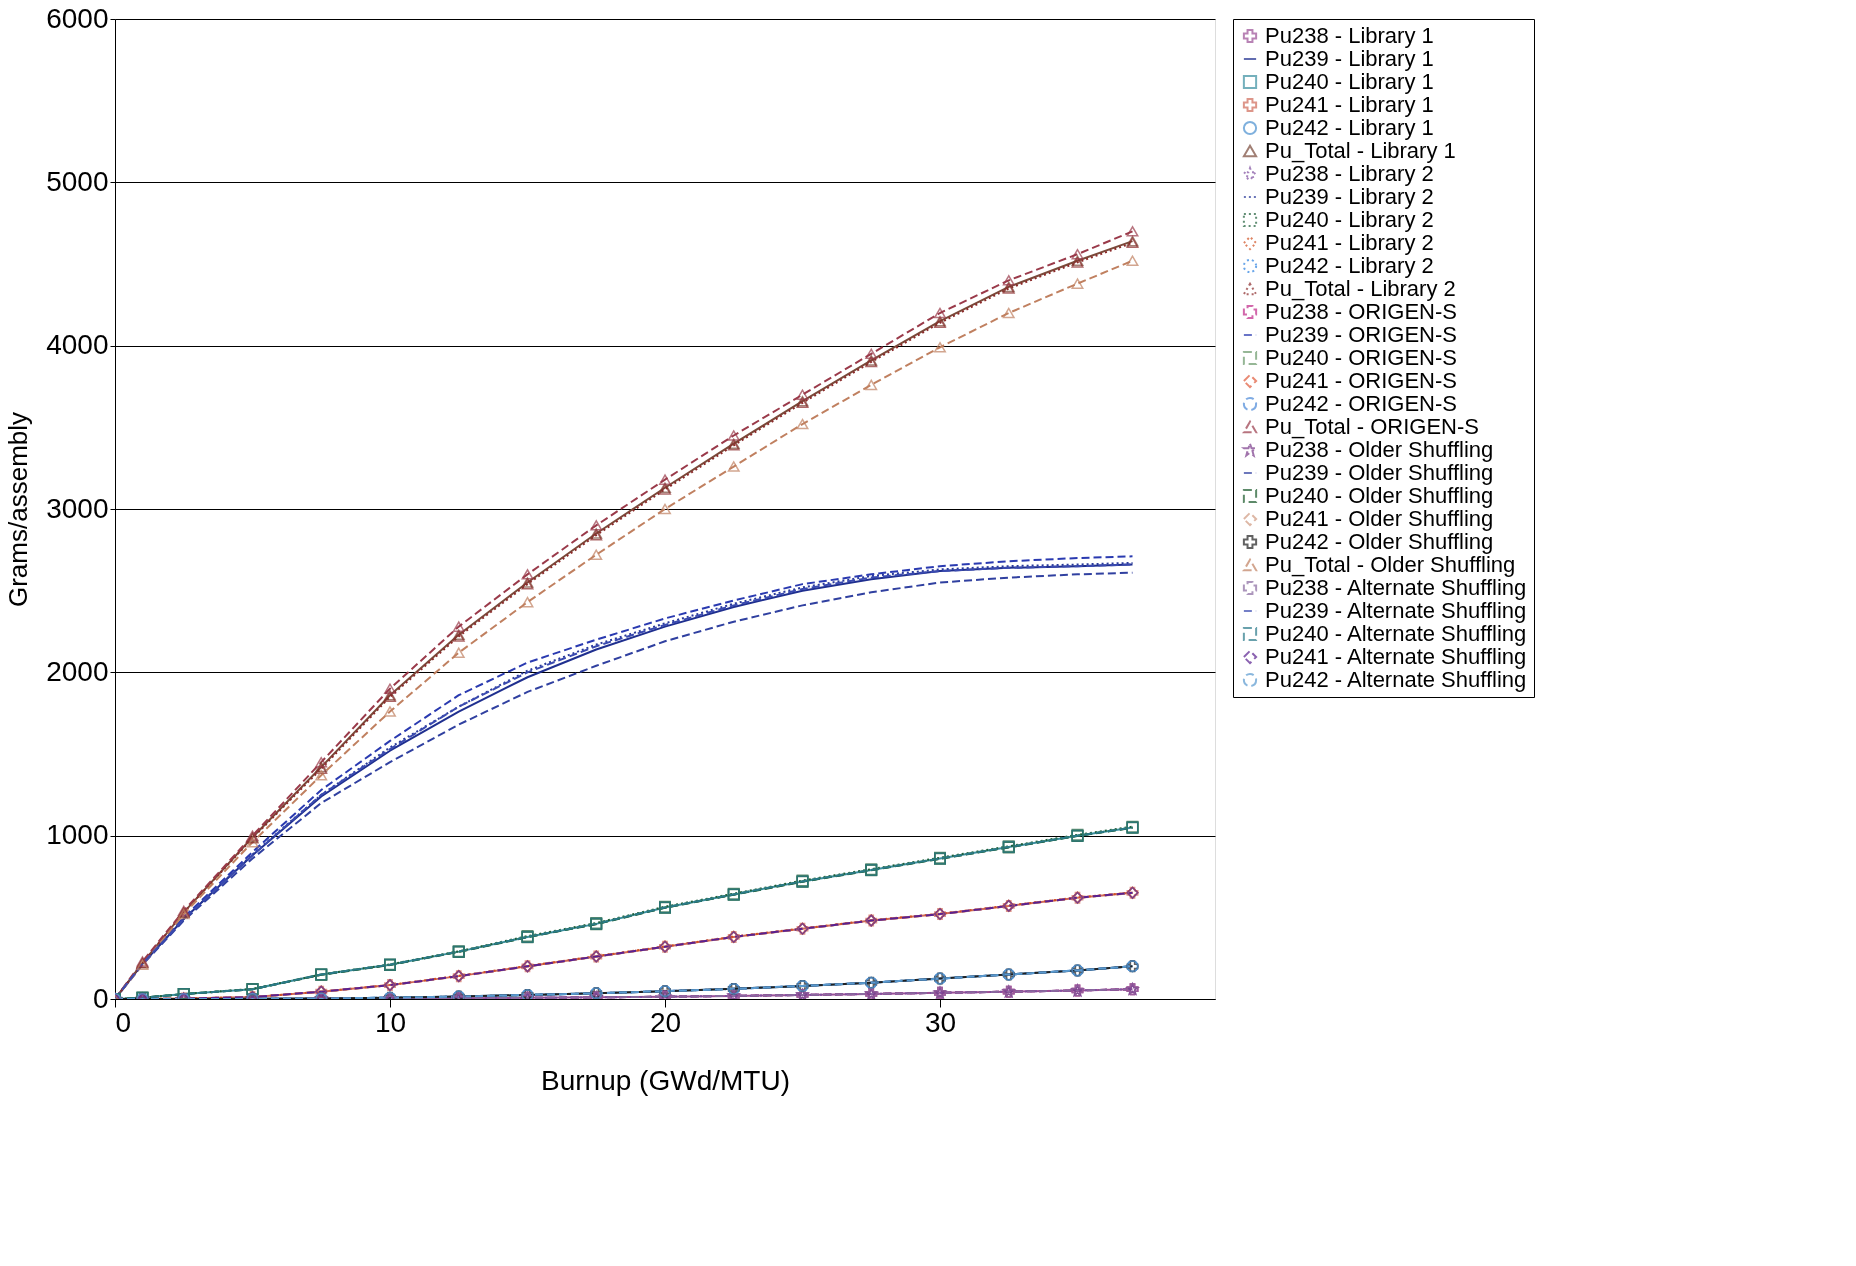 This screenshot has height=1266, width=1856. I want to click on x-tick-label: 20, so click(665, 1022).